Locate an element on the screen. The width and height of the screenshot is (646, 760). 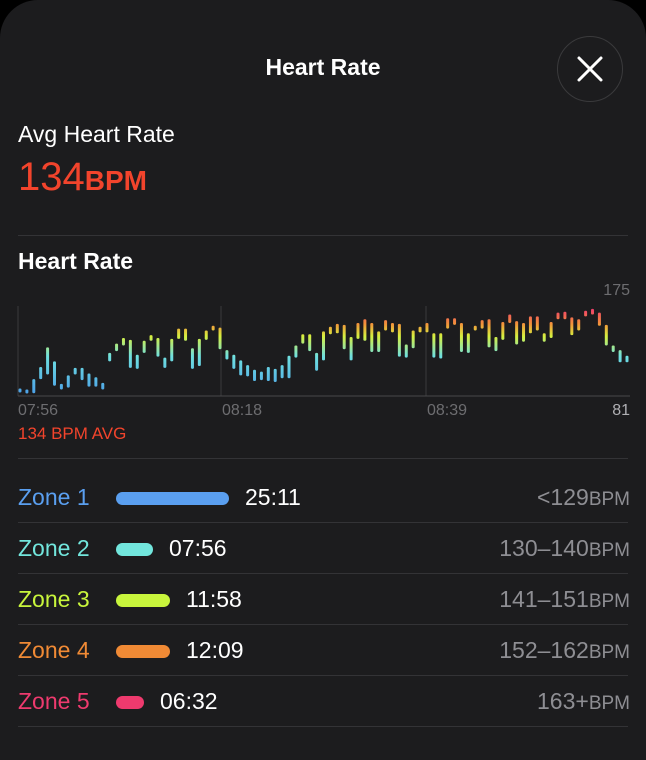
close-button is located at coordinates (590, 69).